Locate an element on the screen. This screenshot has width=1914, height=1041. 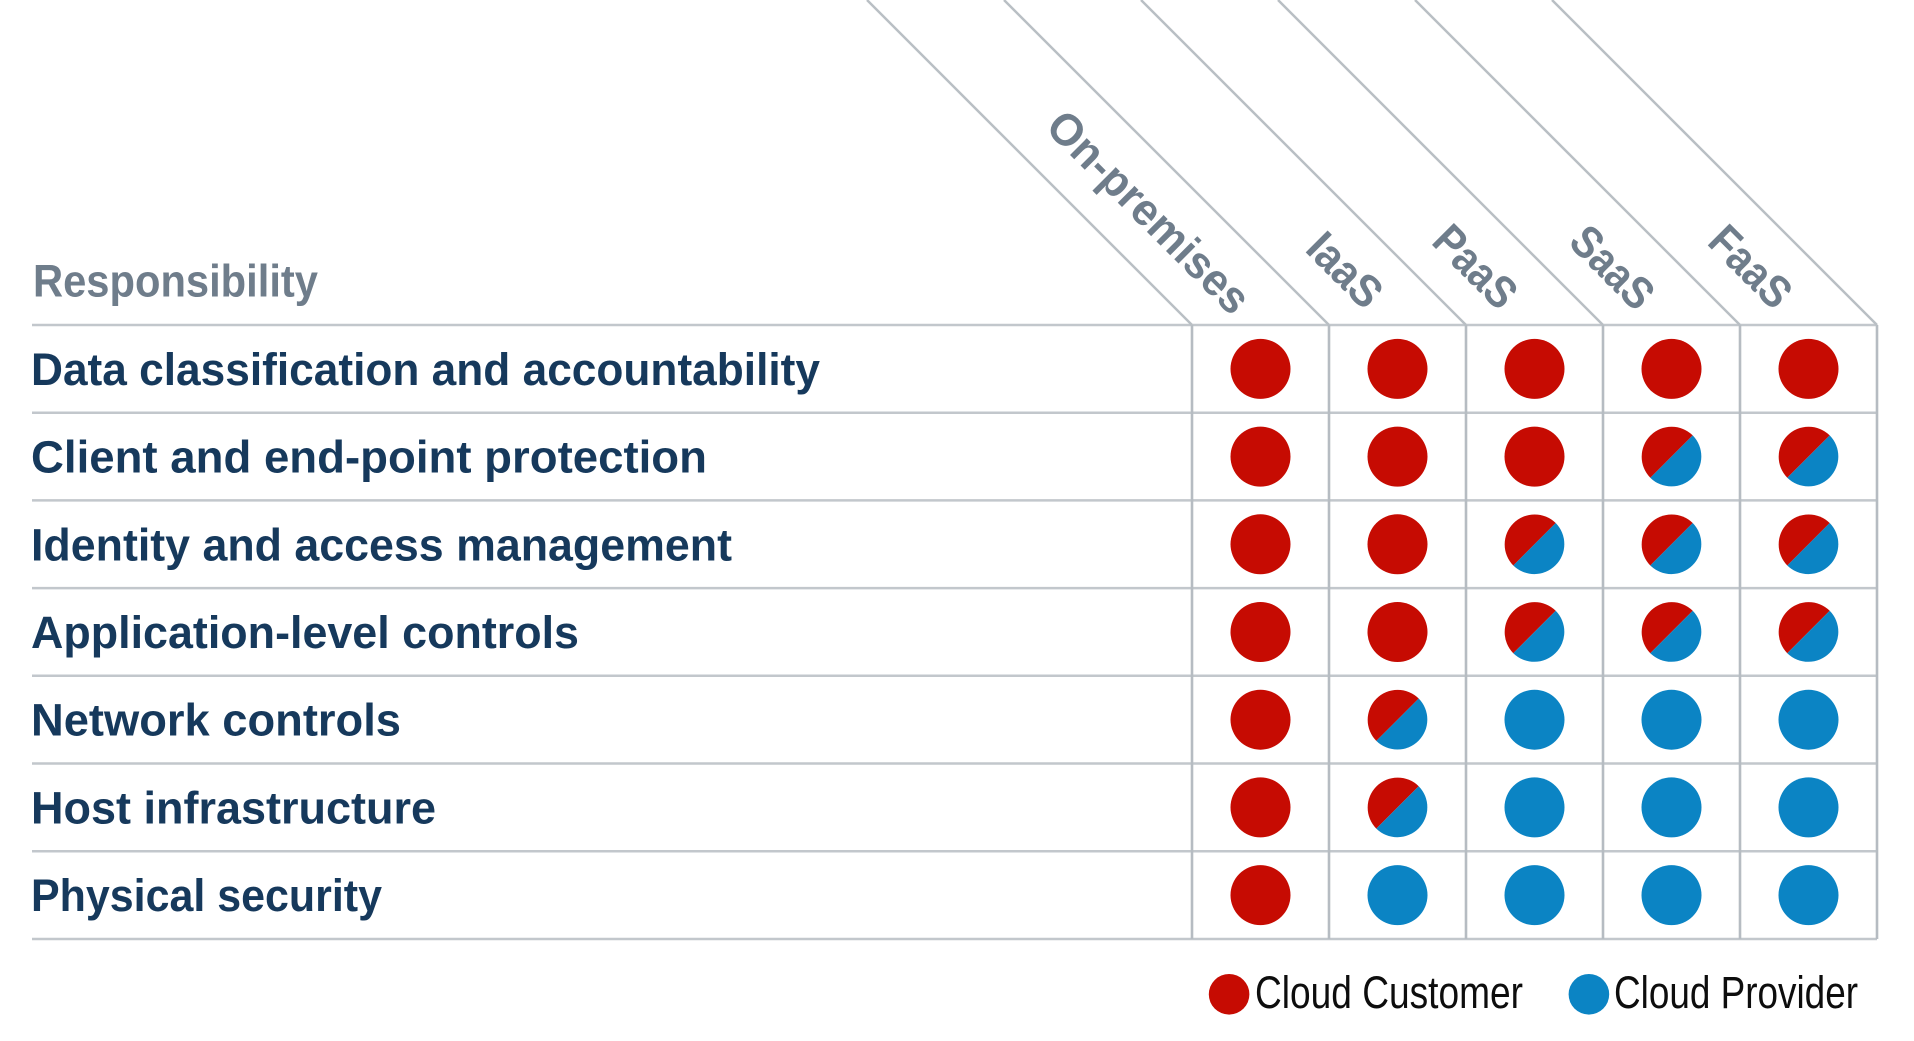
svg-text: Network controls is located at coordinates (216, 720).